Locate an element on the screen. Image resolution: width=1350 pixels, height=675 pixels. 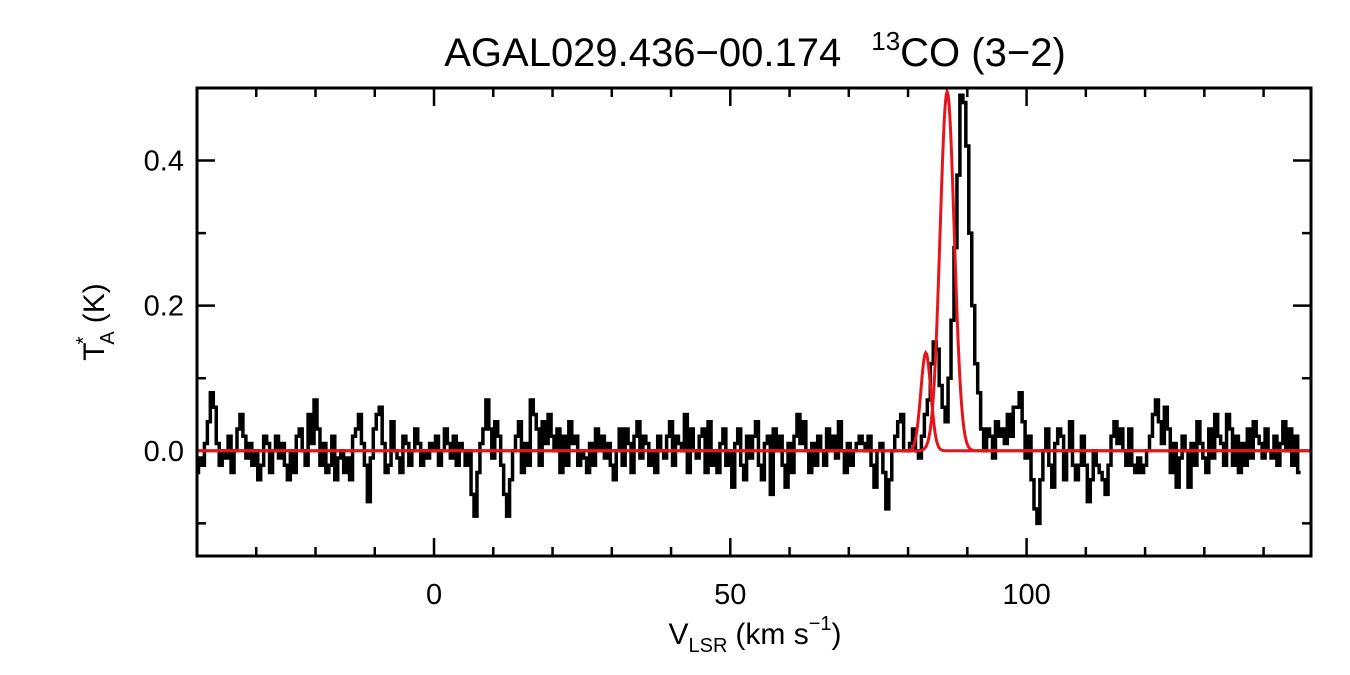
y-tick-label: 0.2 is located at coordinates (164, 307).